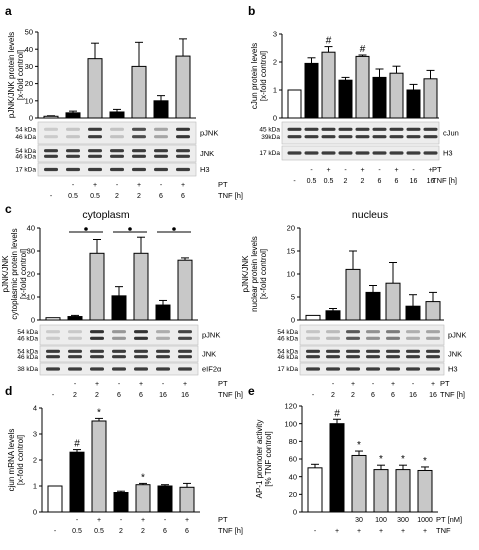  What do you see at coordinates (359, 520) in the screenshot?
I see `e-pt-cell: 30` at bounding box center [359, 520].